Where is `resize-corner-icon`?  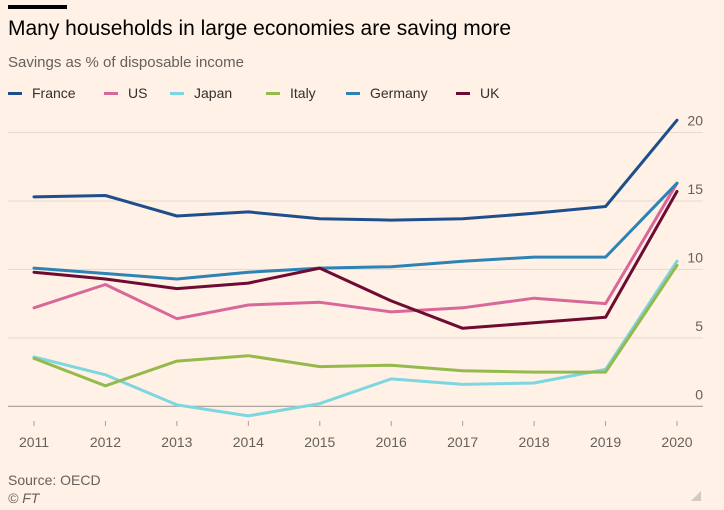
resize-corner-icon is located at coordinates (696, 496).